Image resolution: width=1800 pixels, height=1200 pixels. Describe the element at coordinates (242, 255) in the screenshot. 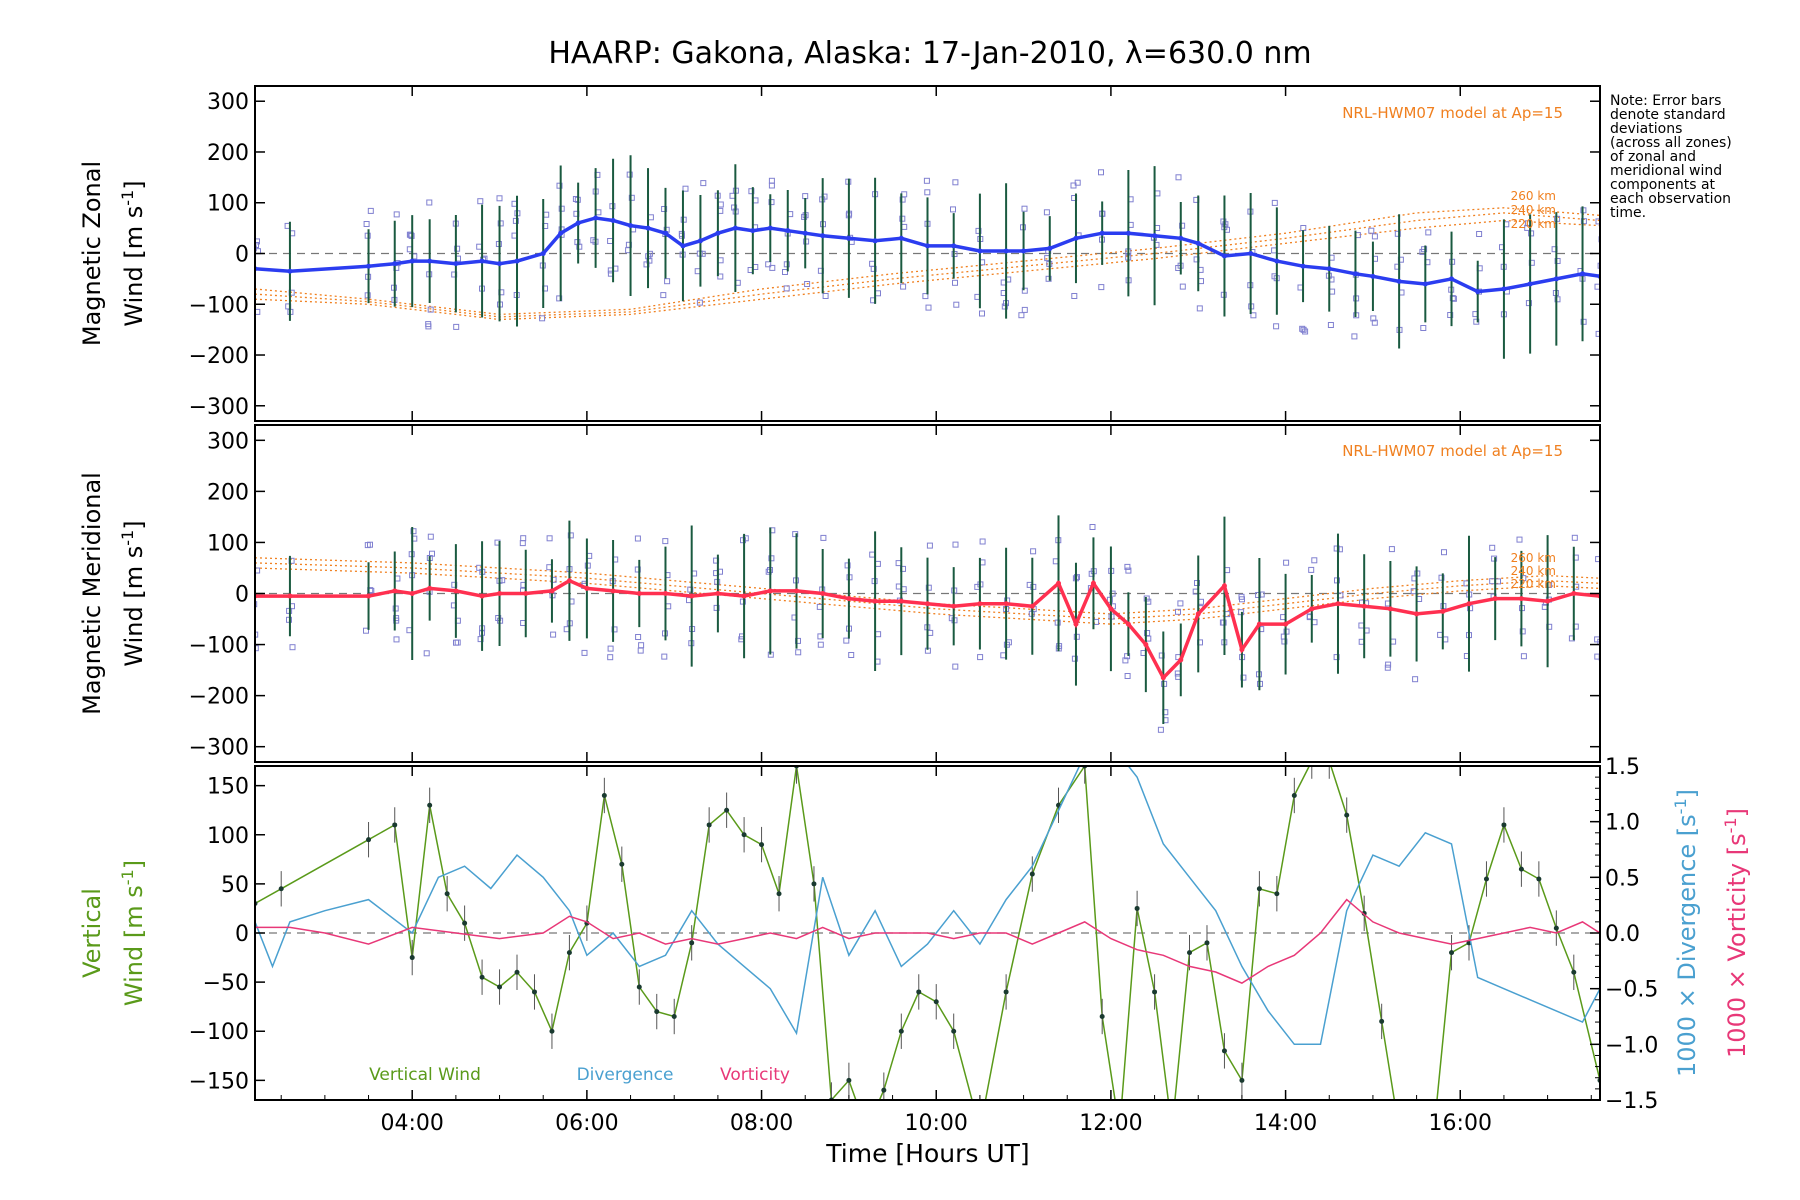

I see `y-tick-label: 0` at that location.